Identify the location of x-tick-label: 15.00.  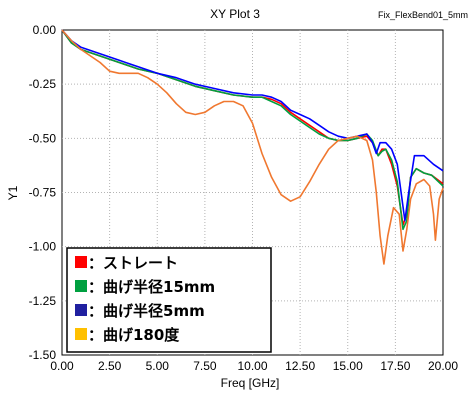
(348, 366).